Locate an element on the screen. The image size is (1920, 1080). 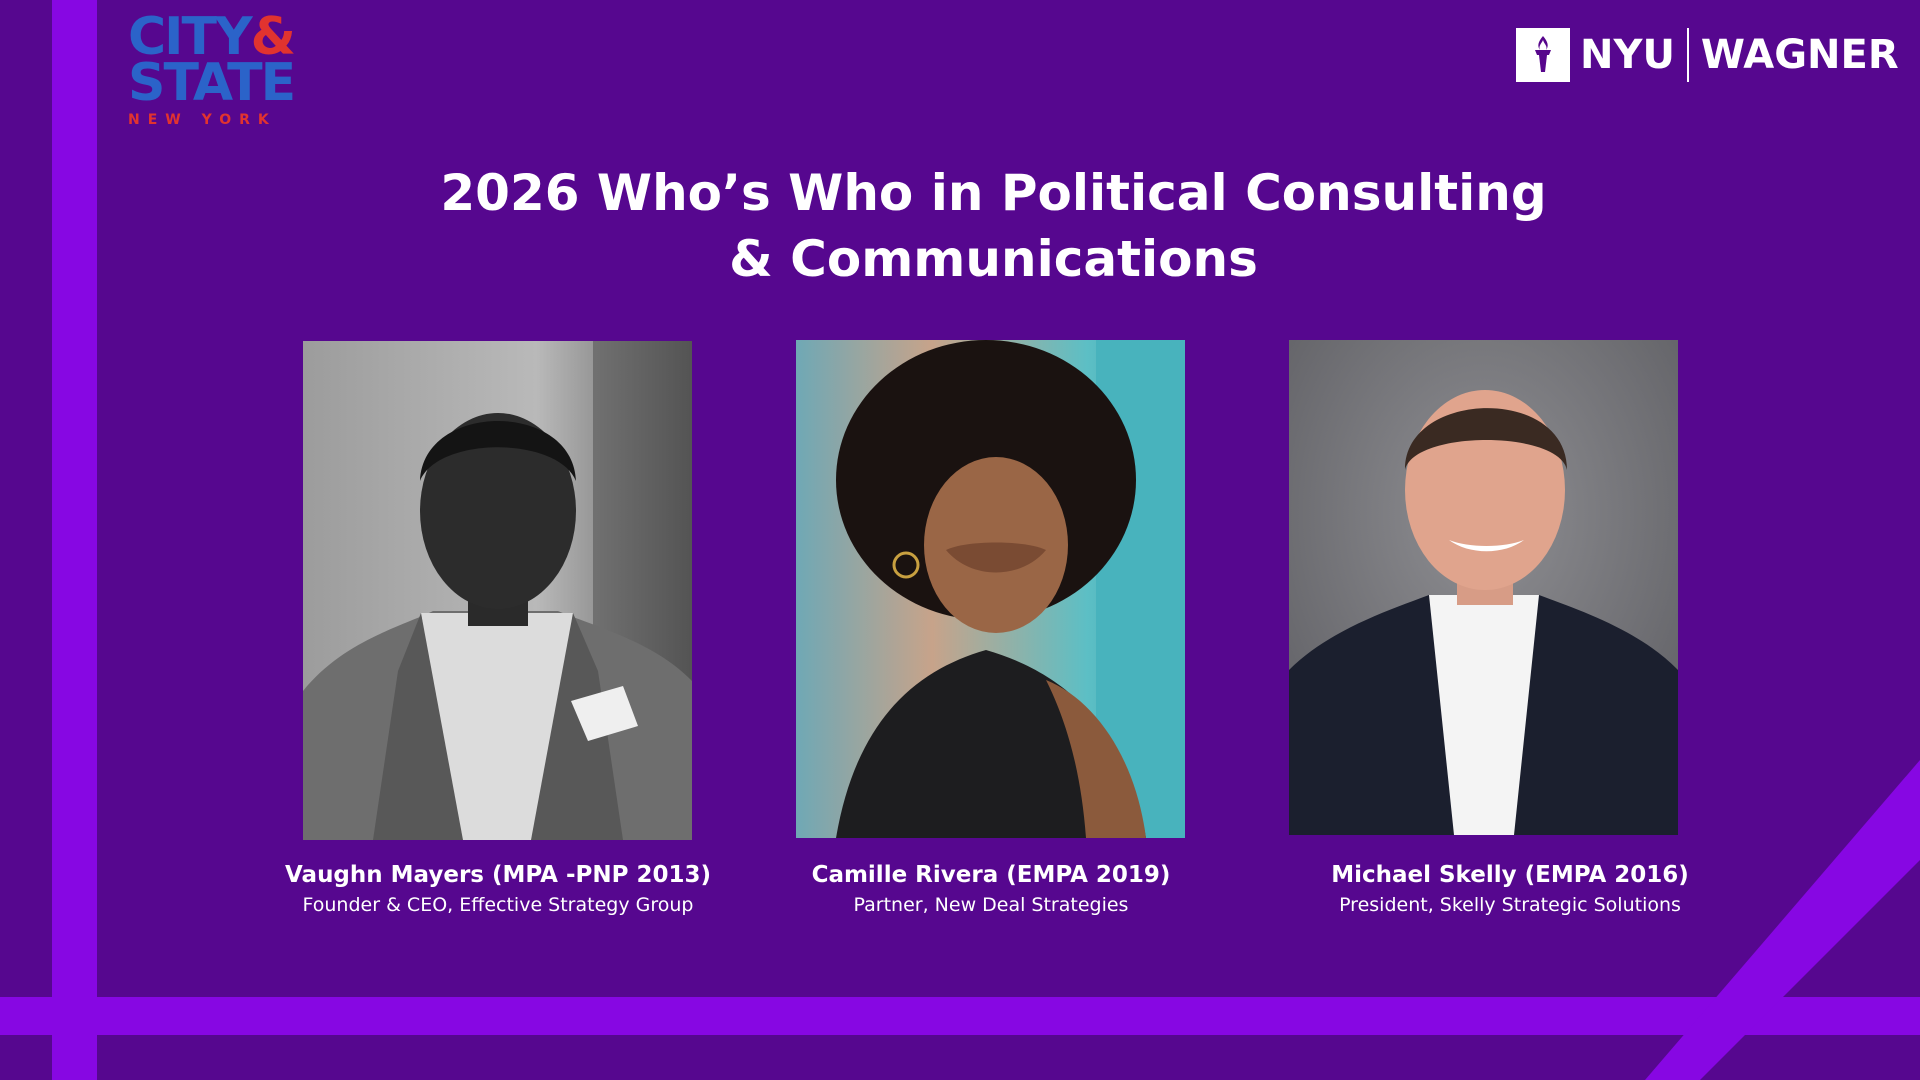
nyu-text: NYU is located at coordinates (1627, 54).